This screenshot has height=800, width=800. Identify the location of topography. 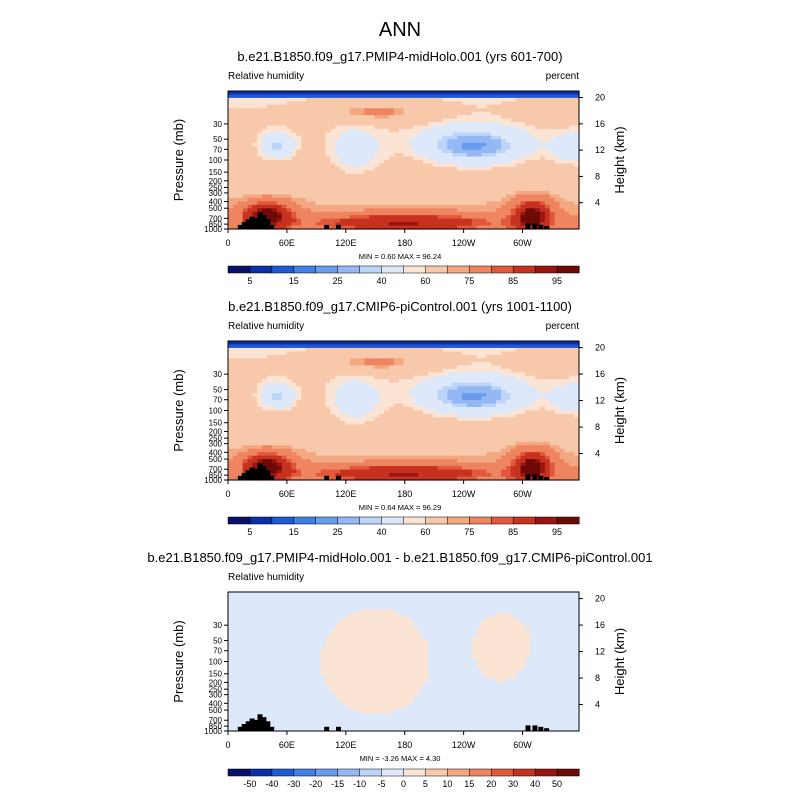
(268, 224).